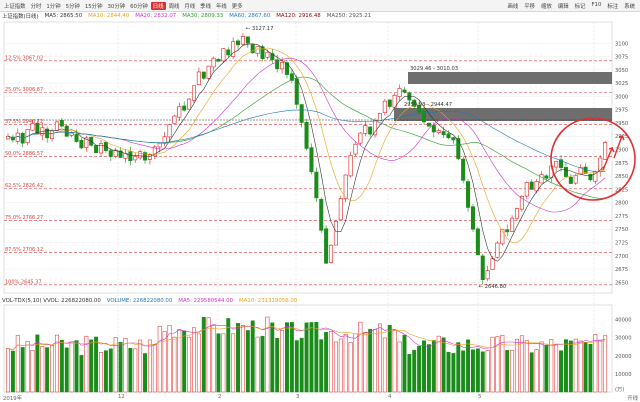 The height and width of the screenshot is (402, 640). Describe the element at coordinates (349, 15) in the screenshot. I see `ma-legend-item-7: MA250: 2925.21` at that location.